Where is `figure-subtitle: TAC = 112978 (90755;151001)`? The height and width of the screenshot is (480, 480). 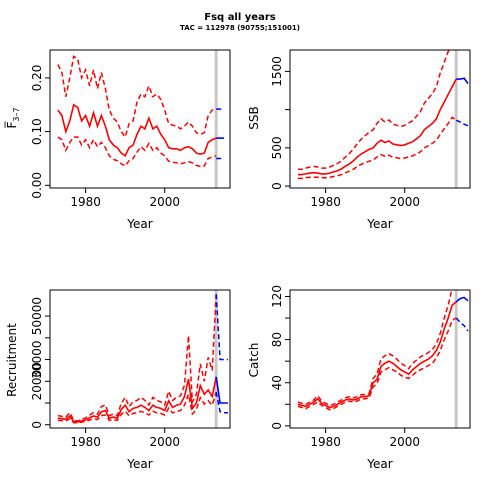 figure-subtitle: TAC = 112978 (90755;151001) is located at coordinates (240, 28).